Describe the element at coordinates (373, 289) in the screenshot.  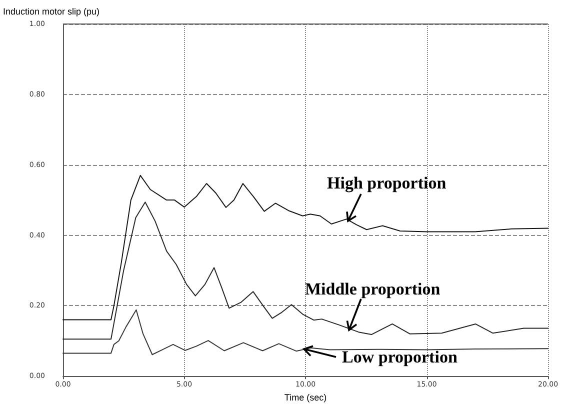
I see `annotation: Middle proportion` at that location.